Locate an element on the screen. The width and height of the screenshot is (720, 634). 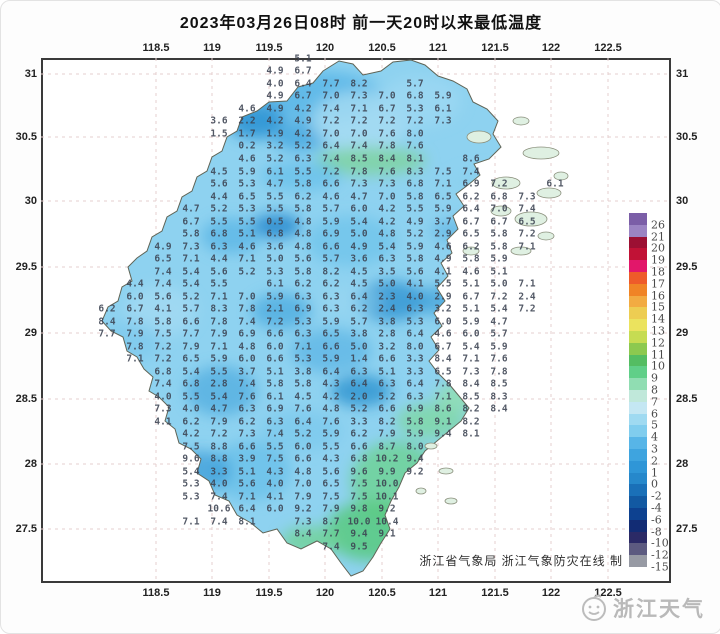
station-temperature-value: 5.8 is located at coordinates (303, 184).